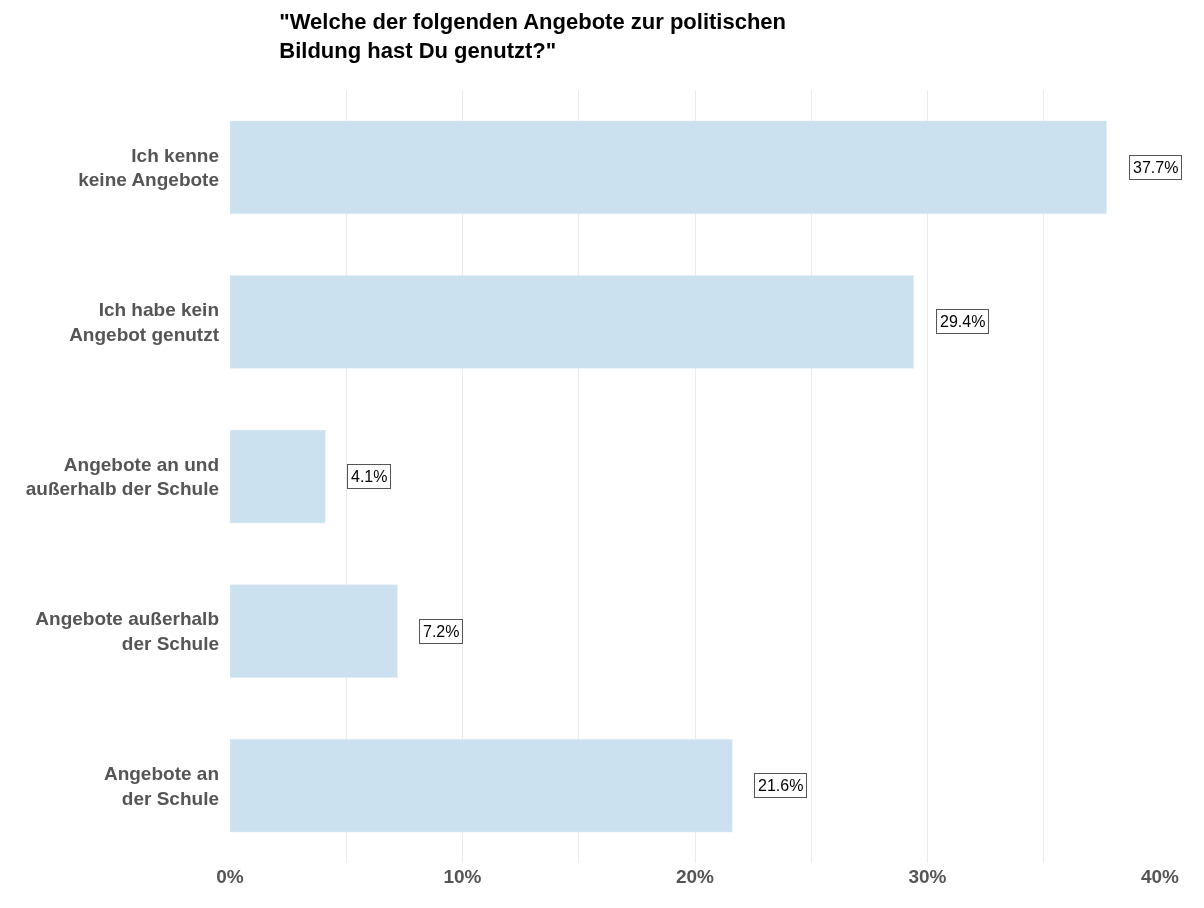  I want to click on y-tick-label: Ich habe kein Angebot genutzt, so click(144, 322).